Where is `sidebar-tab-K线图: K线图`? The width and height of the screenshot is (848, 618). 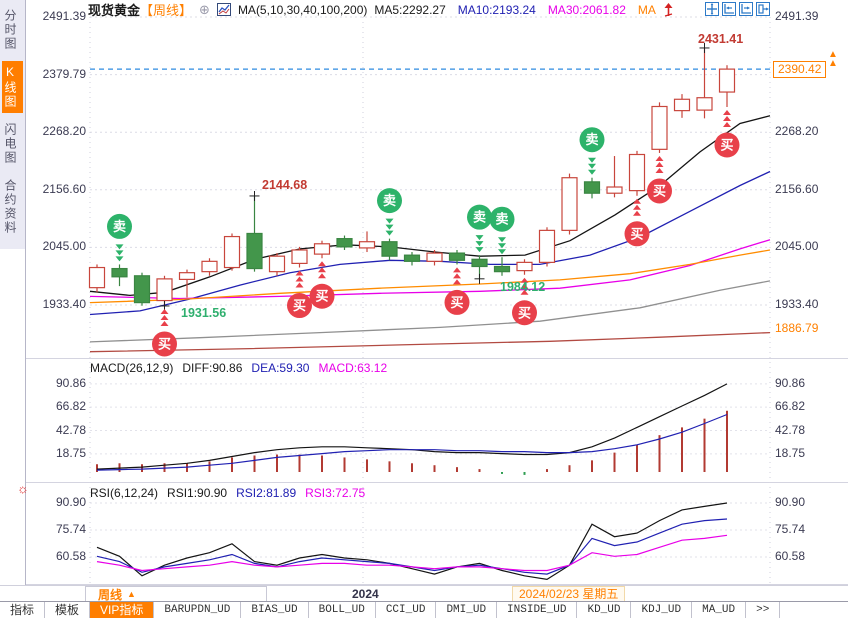 sidebar-tab-K线图: K线图 is located at coordinates (12, 87).